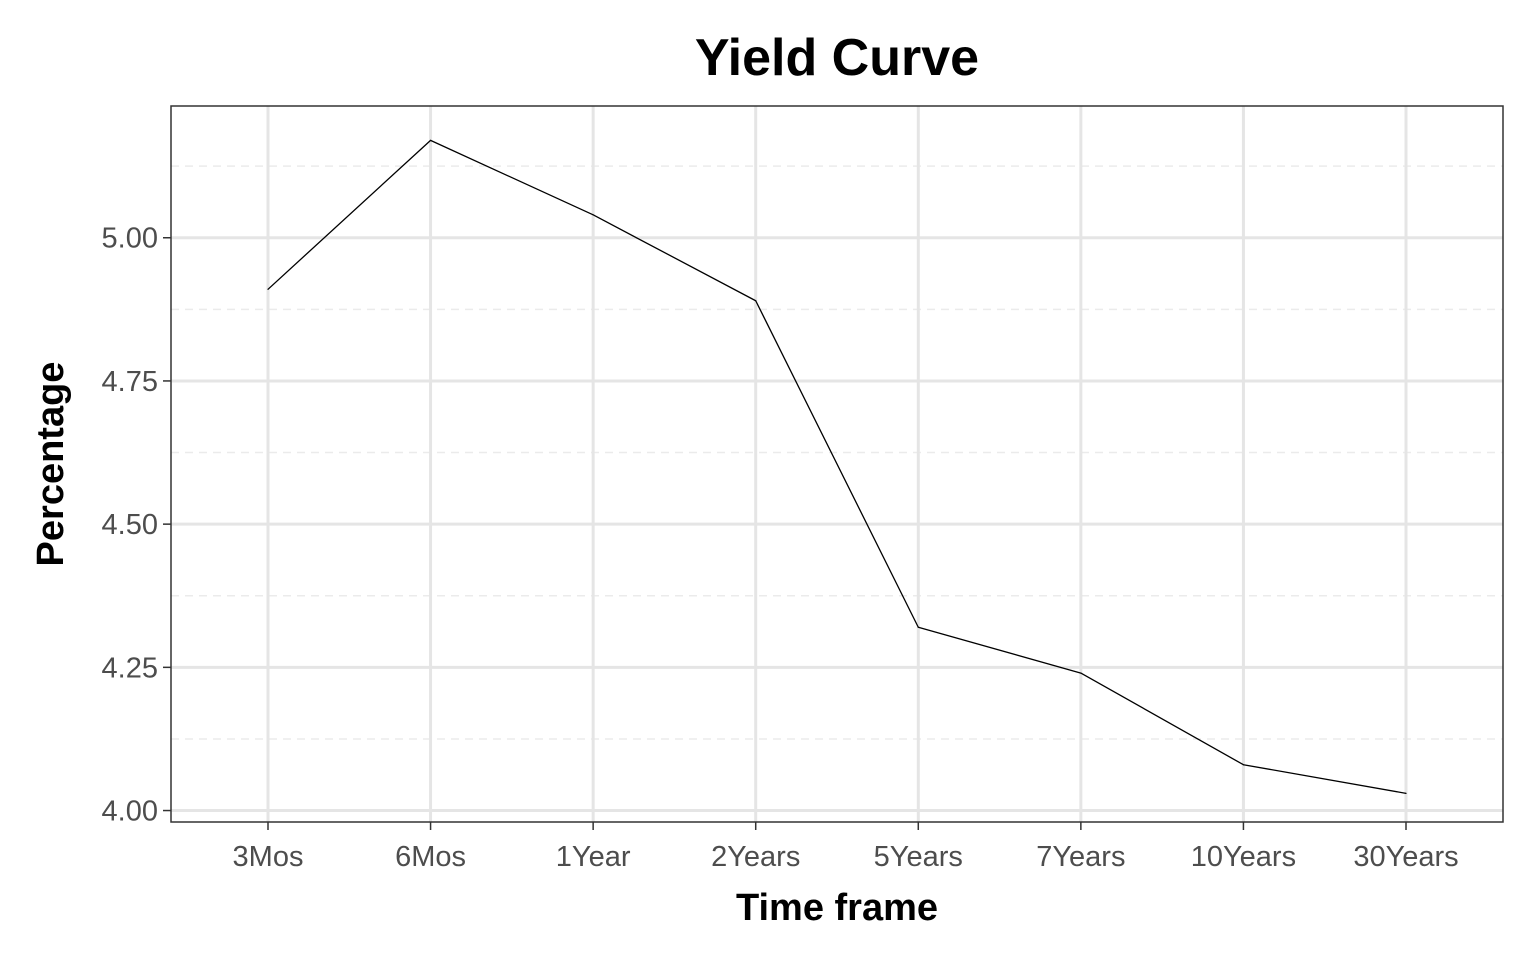 The width and height of the screenshot is (1536, 960). Describe the element at coordinates (837, 58) in the screenshot. I see `chart-title: Yield Curve` at that location.